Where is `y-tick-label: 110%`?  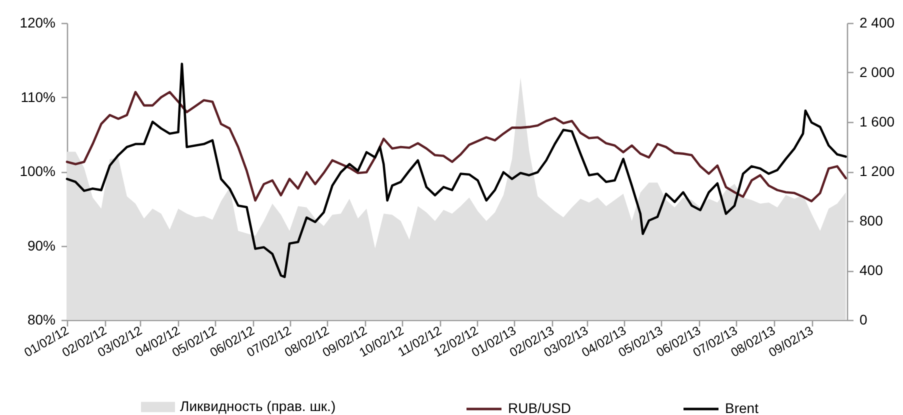
y-tick-label: 110% is located at coordinates (38, 96).